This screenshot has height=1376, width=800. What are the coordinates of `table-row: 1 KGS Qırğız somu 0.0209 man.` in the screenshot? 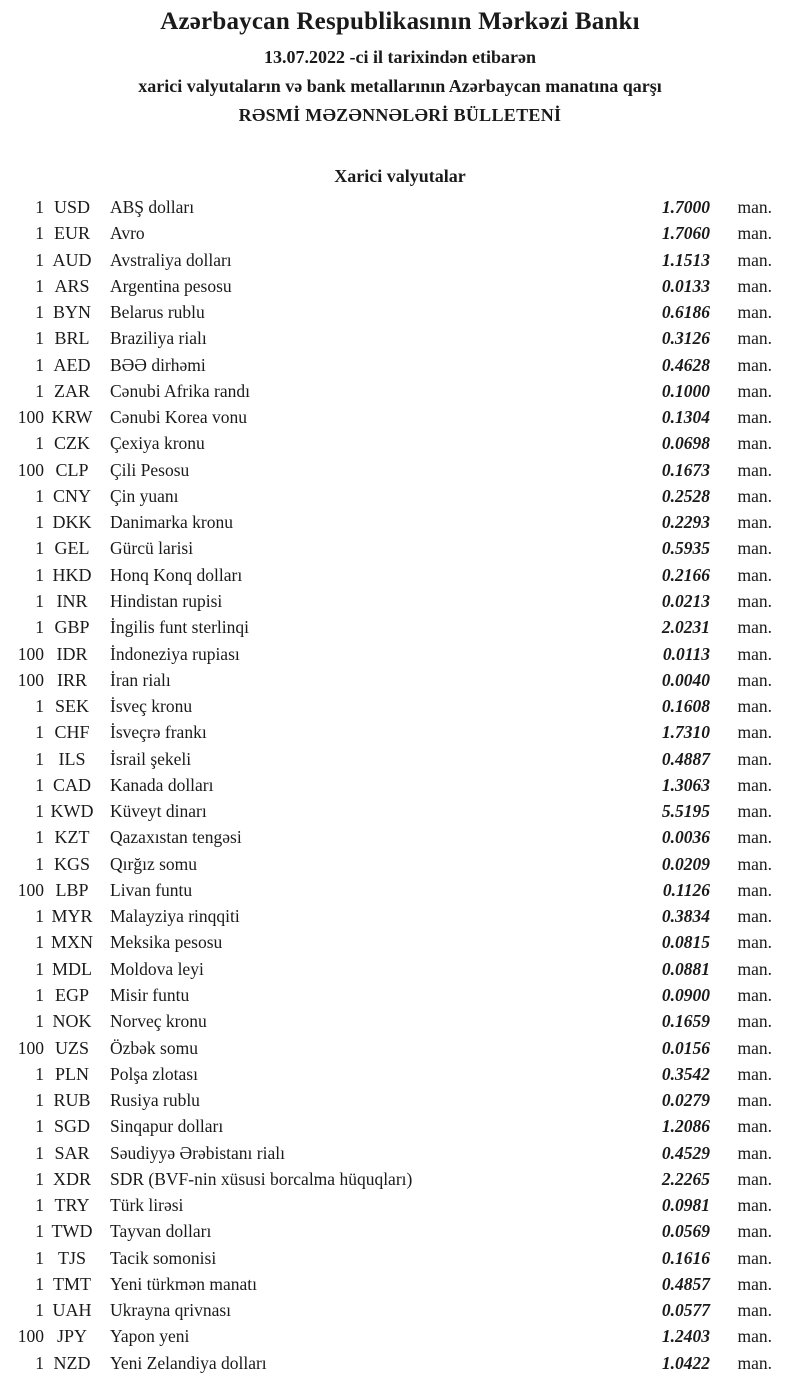 It's located at (400, 864).